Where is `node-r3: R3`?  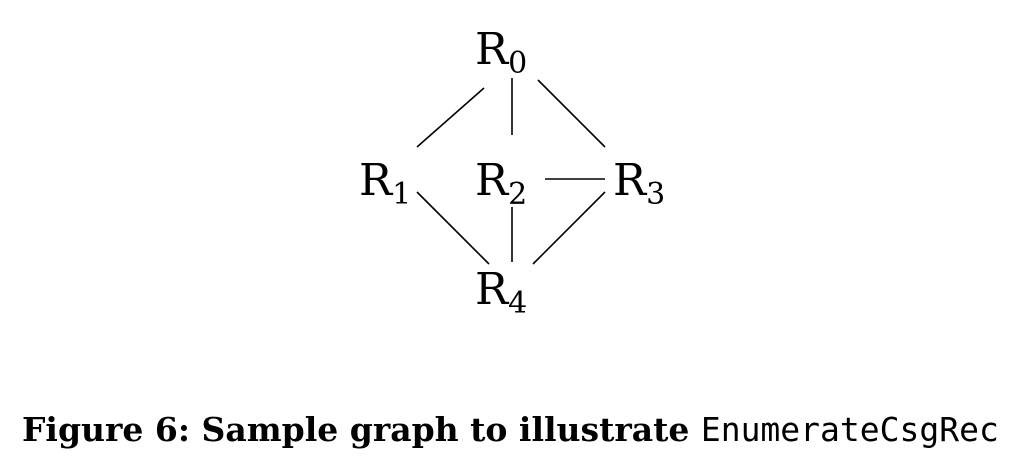 node-r3: R3 is located at coordinates (639, 183).